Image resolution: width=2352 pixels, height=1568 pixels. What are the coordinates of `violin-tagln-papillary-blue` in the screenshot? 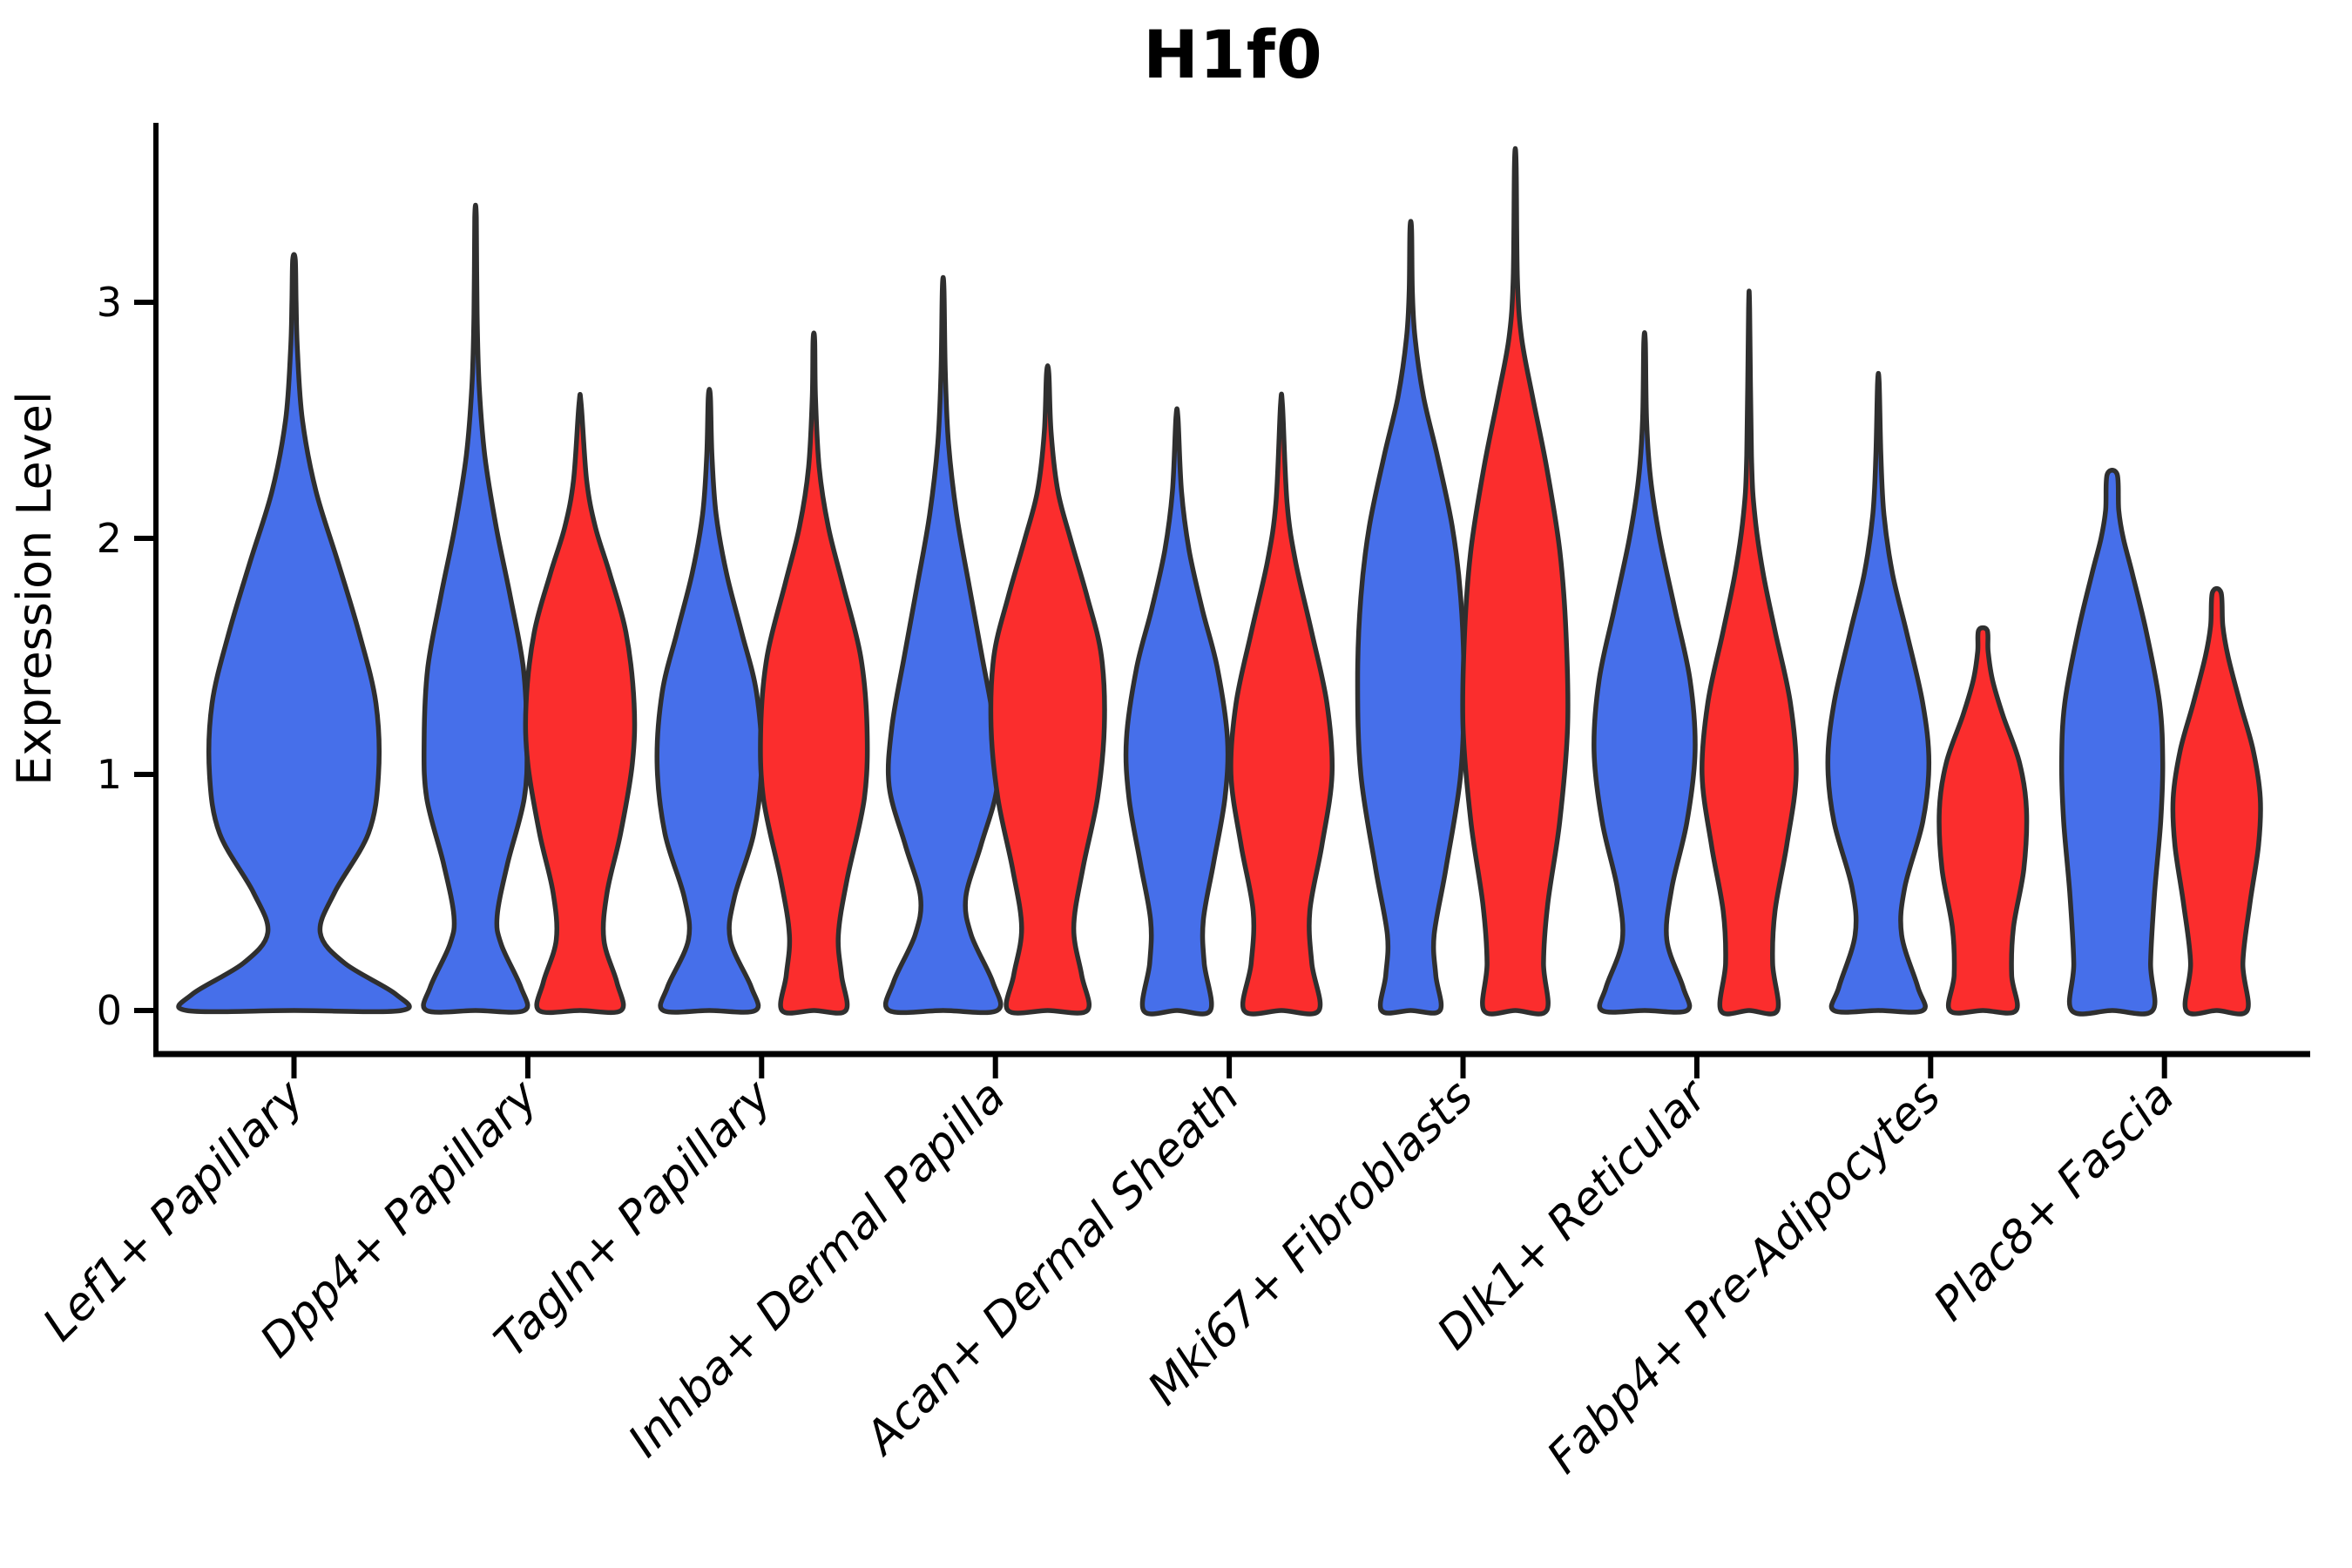 It's located at (709, 701).